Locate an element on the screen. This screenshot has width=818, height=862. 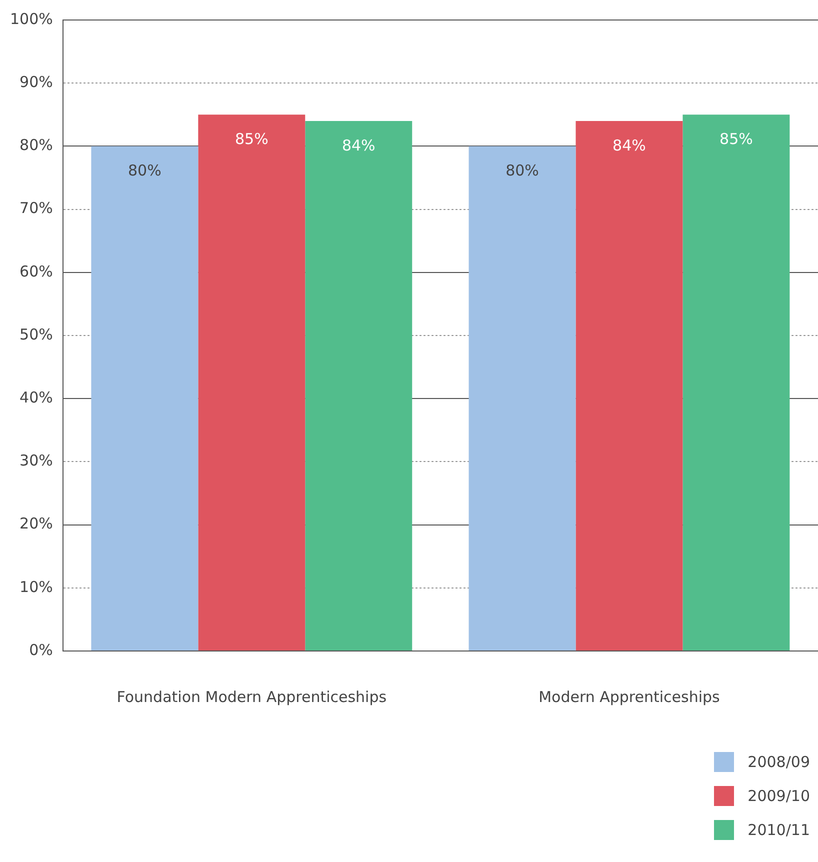
y-tick-label: 60% is located at coordinates (36, 271).